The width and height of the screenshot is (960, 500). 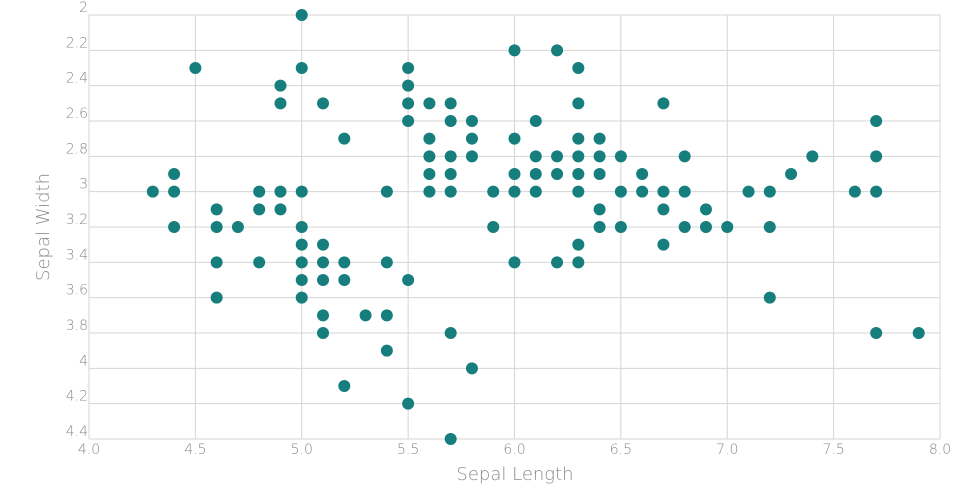 What do you see at coordinates (89, 450) in the screenshot?
I see `x-tick-label: 4.0` at bounding box center [89, 450].